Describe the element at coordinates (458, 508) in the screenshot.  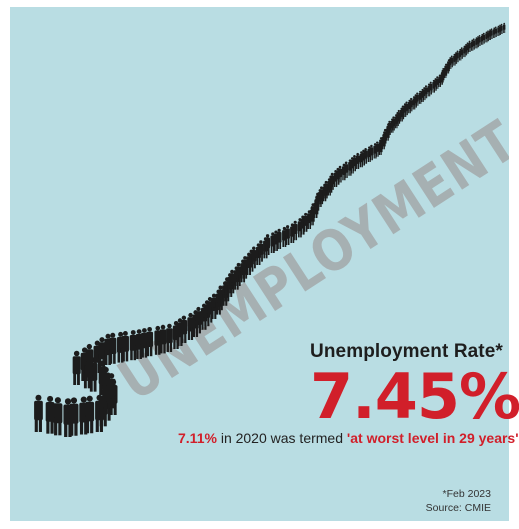
I see `footnote-source: Source: CMIE` at that location.